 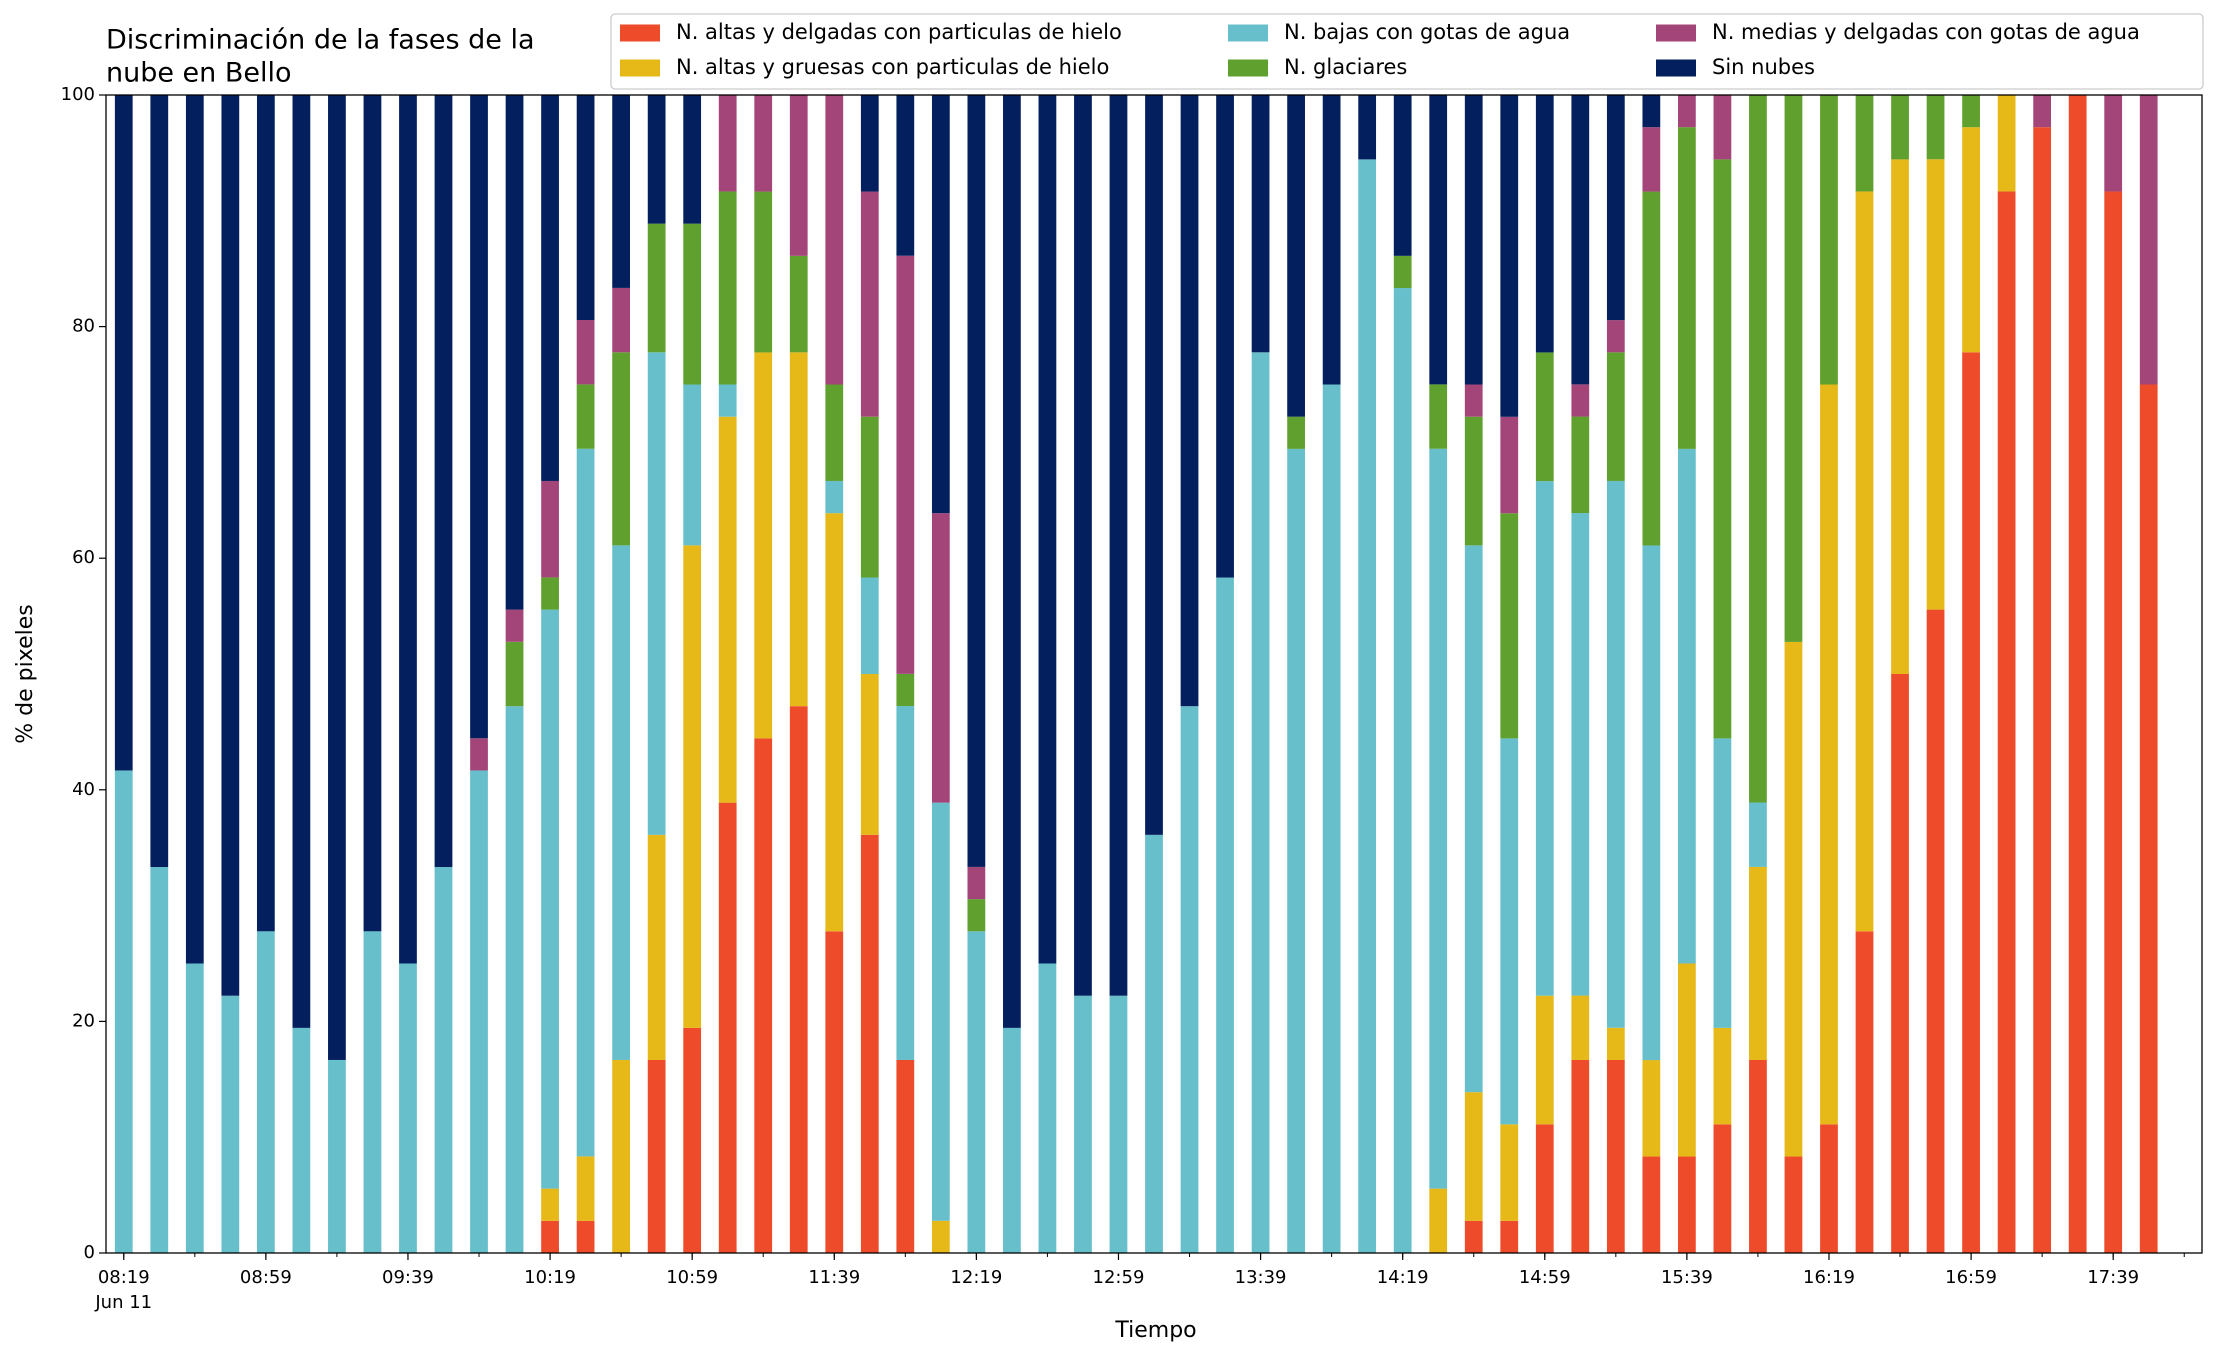 What do you see at coordinates (1829, 1277) in the screenshot?
I see `x-tick-label: 16:19` at bounding box center [1829, 1277].